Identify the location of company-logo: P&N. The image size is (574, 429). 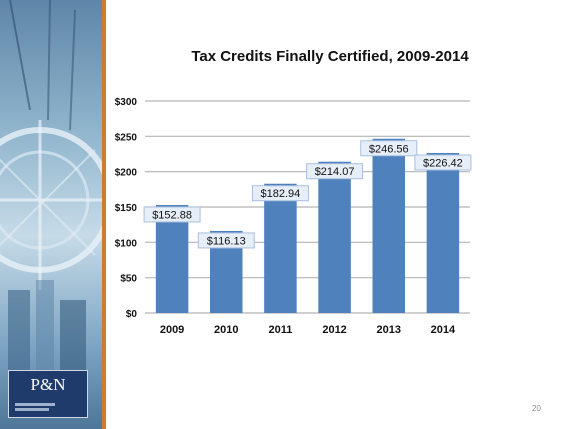
(48, 394).